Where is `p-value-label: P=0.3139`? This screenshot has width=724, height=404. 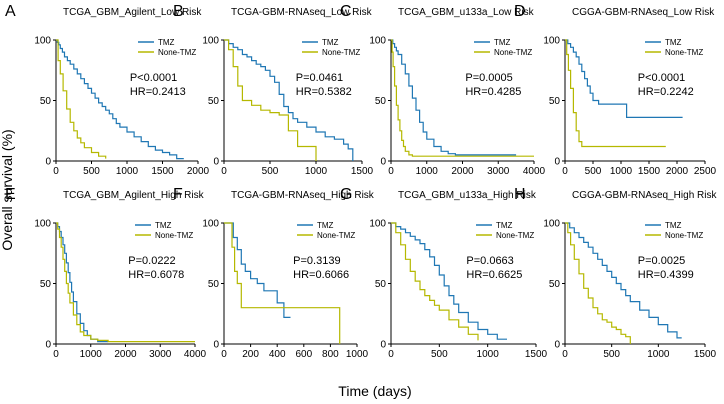
p-value-label: P=0.3139 is located at coordinates (316, 261).